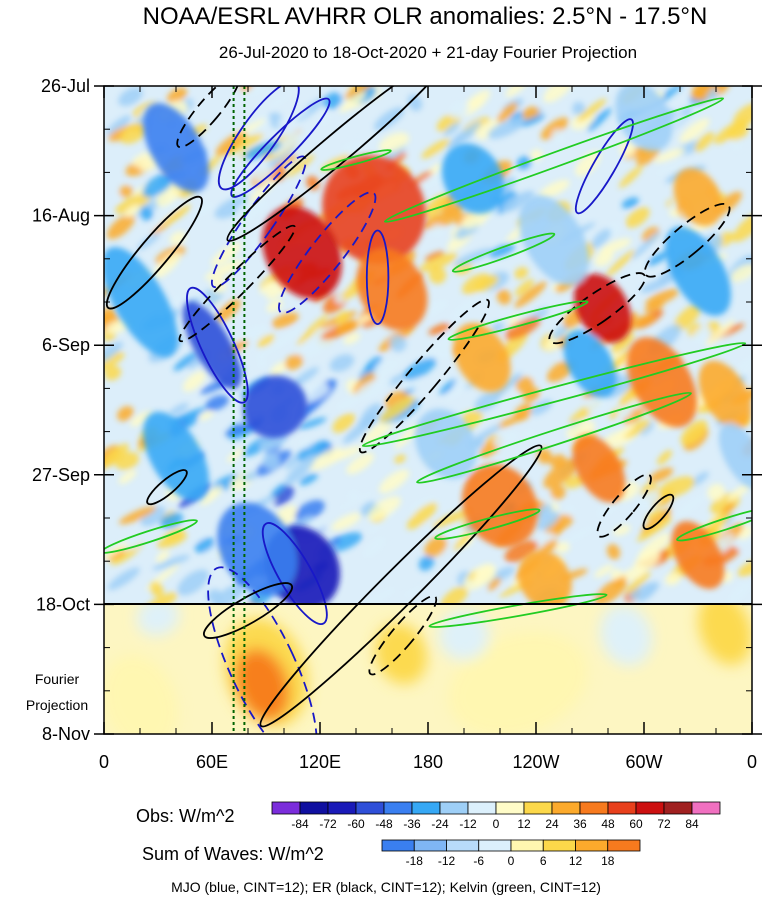  Describe the element at coordinates (57, 679) in the screenshot. I see `projection-label-line1: Fourier` at that location.